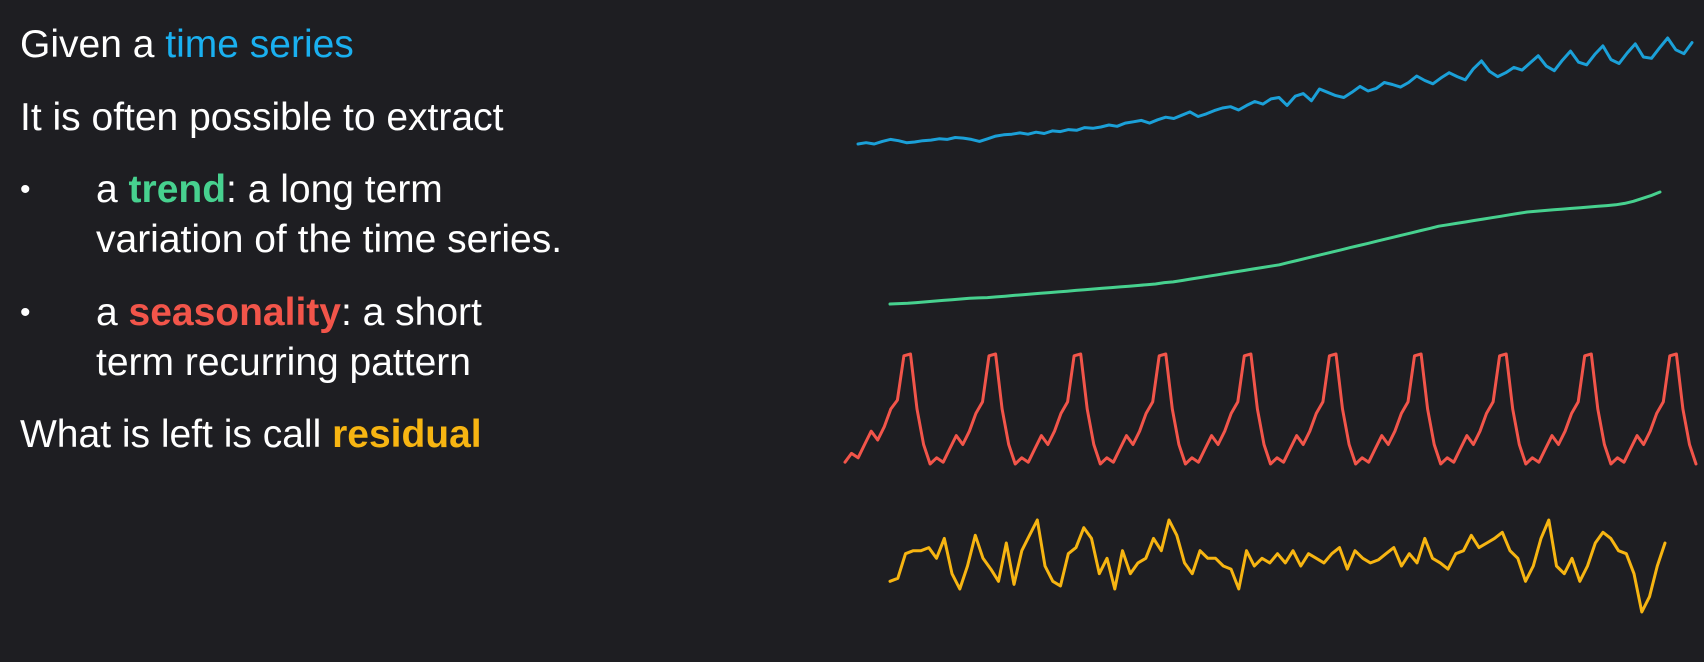  Describe the element at coordinates (177, 189) in the screenshot. I see `trend-keyword: trend` at that location.